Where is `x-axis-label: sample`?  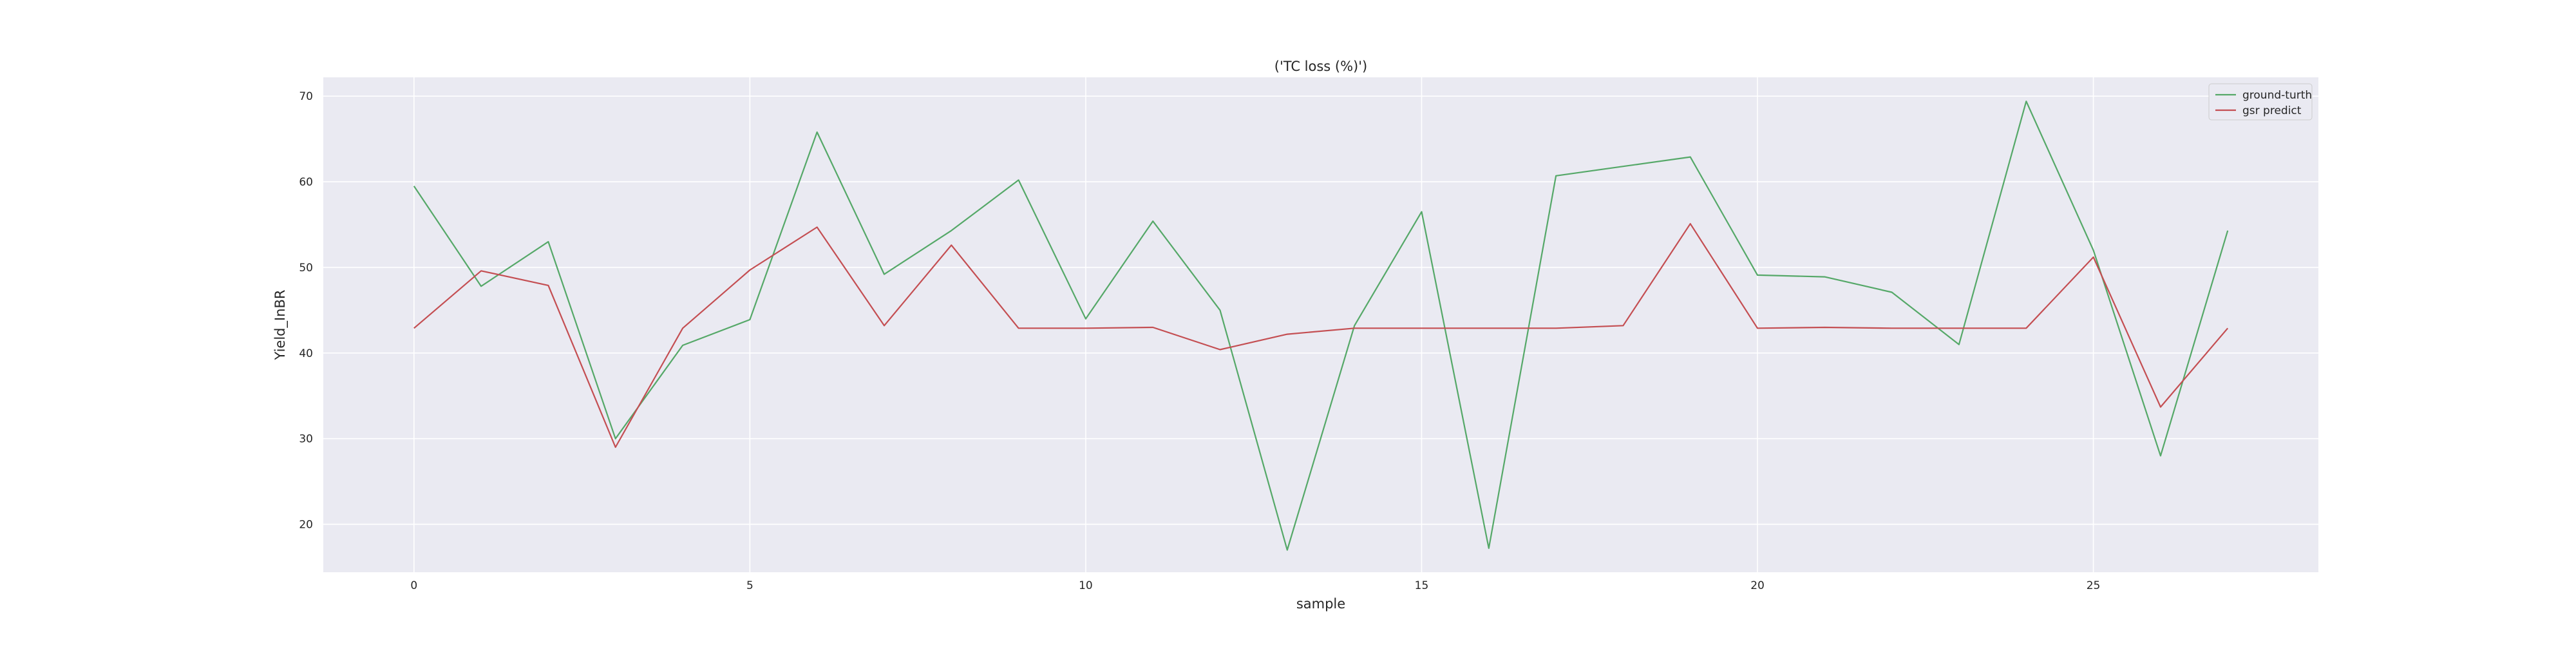 x-axis-label: sample is located at coordinates (1320, 604).